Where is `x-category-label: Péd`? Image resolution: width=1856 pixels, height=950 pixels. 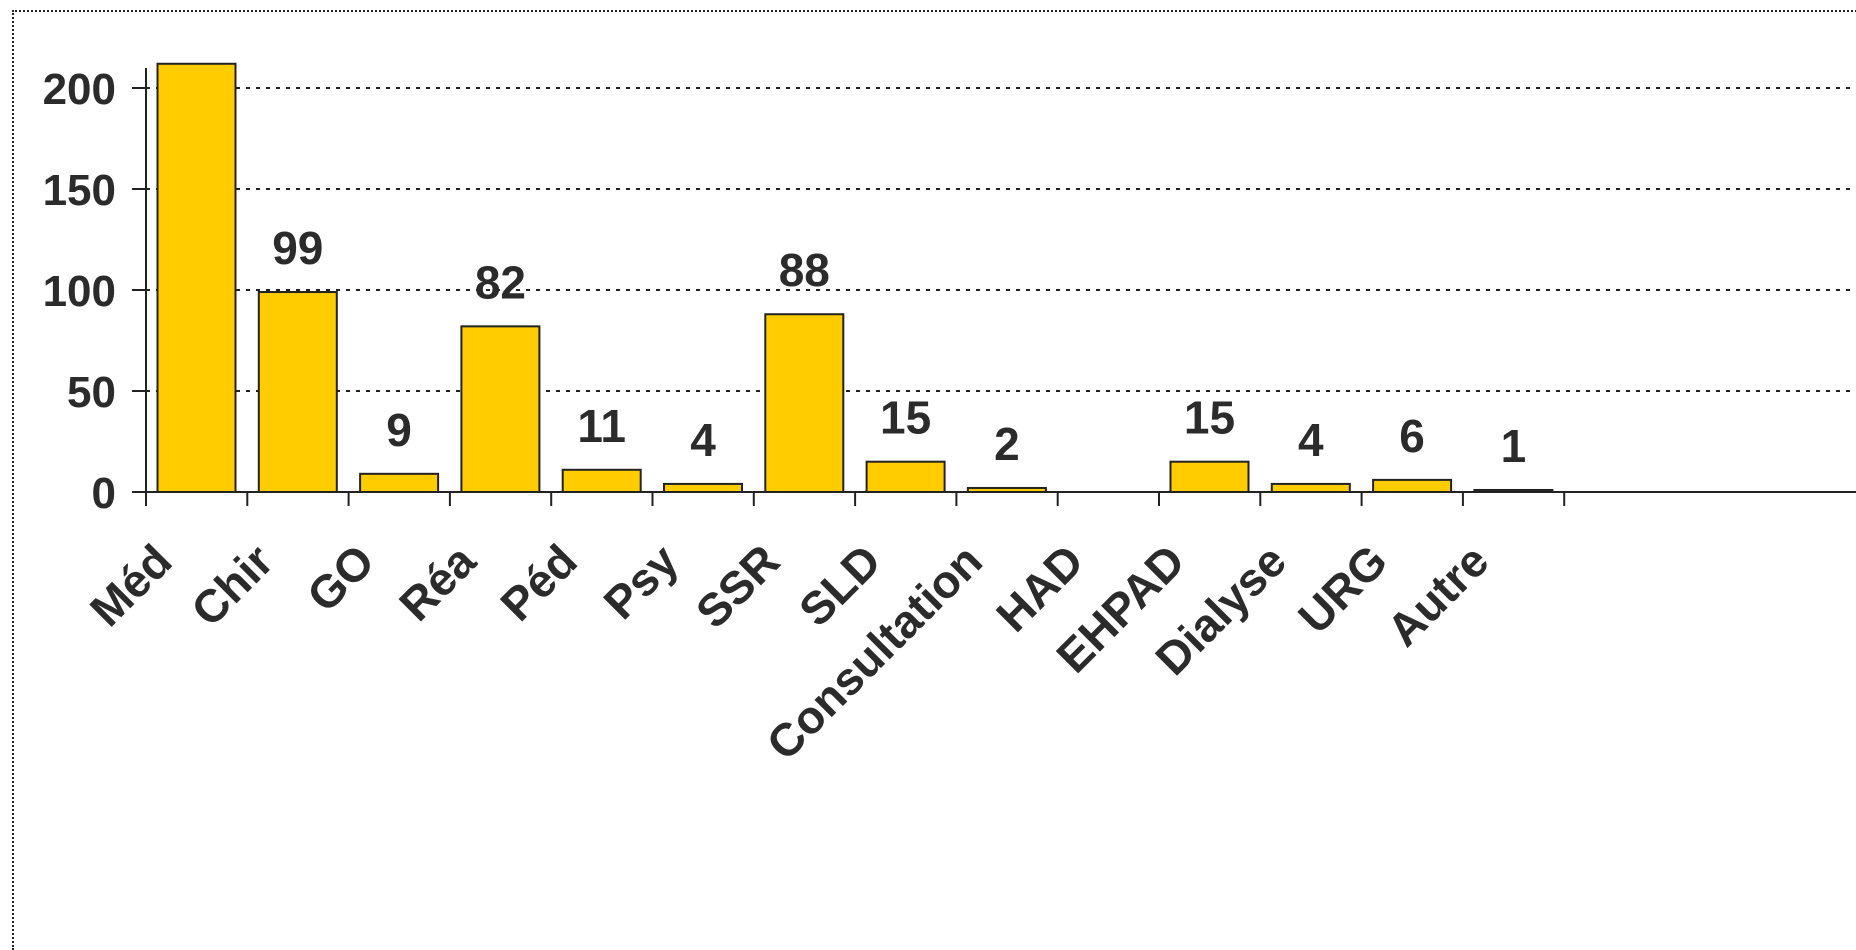 x-category-label: Péd is located at coordinates (538, 582).